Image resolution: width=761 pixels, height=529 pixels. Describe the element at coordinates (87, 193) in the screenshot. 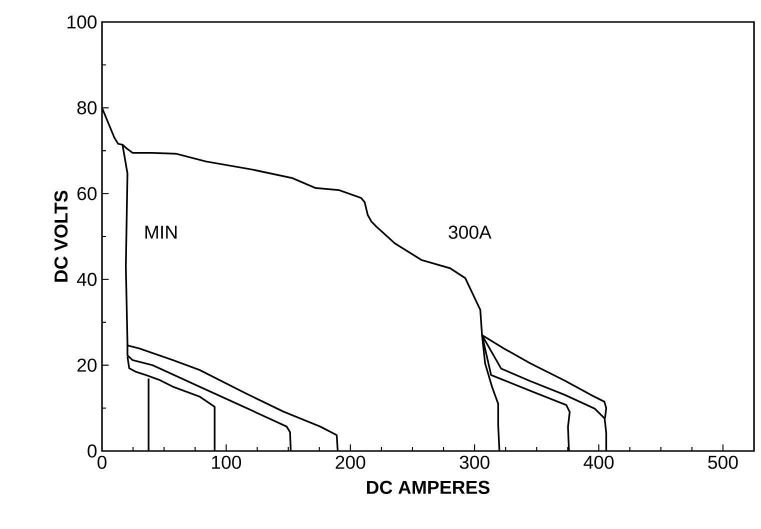

I see `y-tick-label: 60` at that location.